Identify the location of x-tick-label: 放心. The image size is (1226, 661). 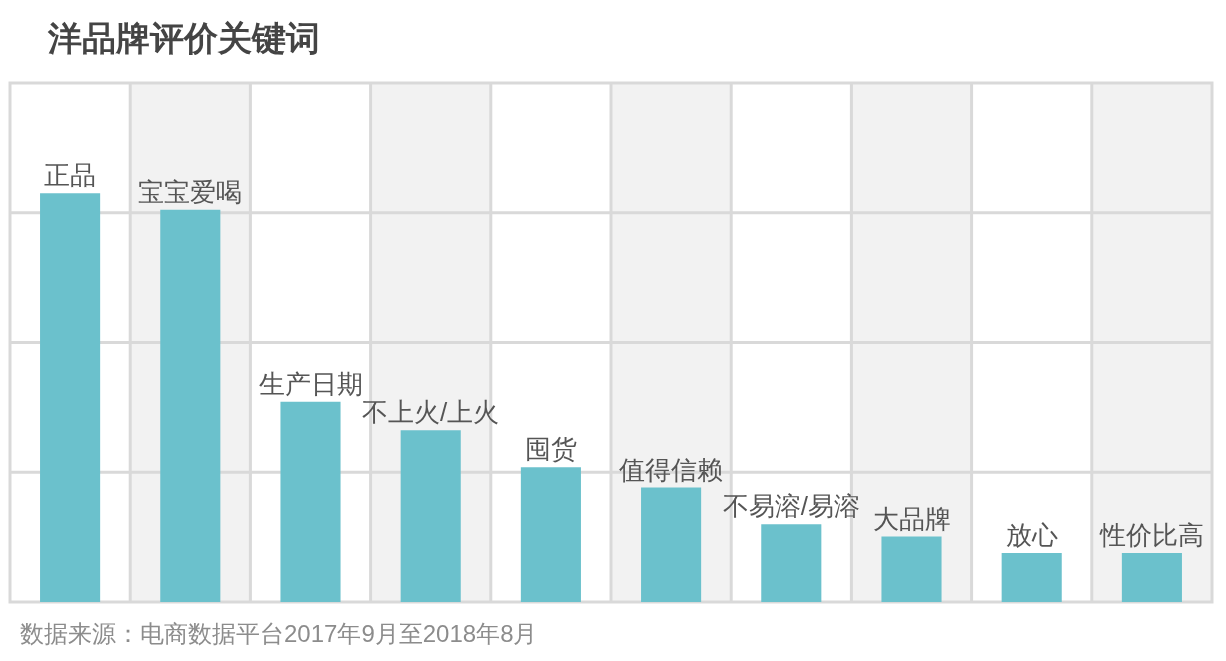
(1031, 534).